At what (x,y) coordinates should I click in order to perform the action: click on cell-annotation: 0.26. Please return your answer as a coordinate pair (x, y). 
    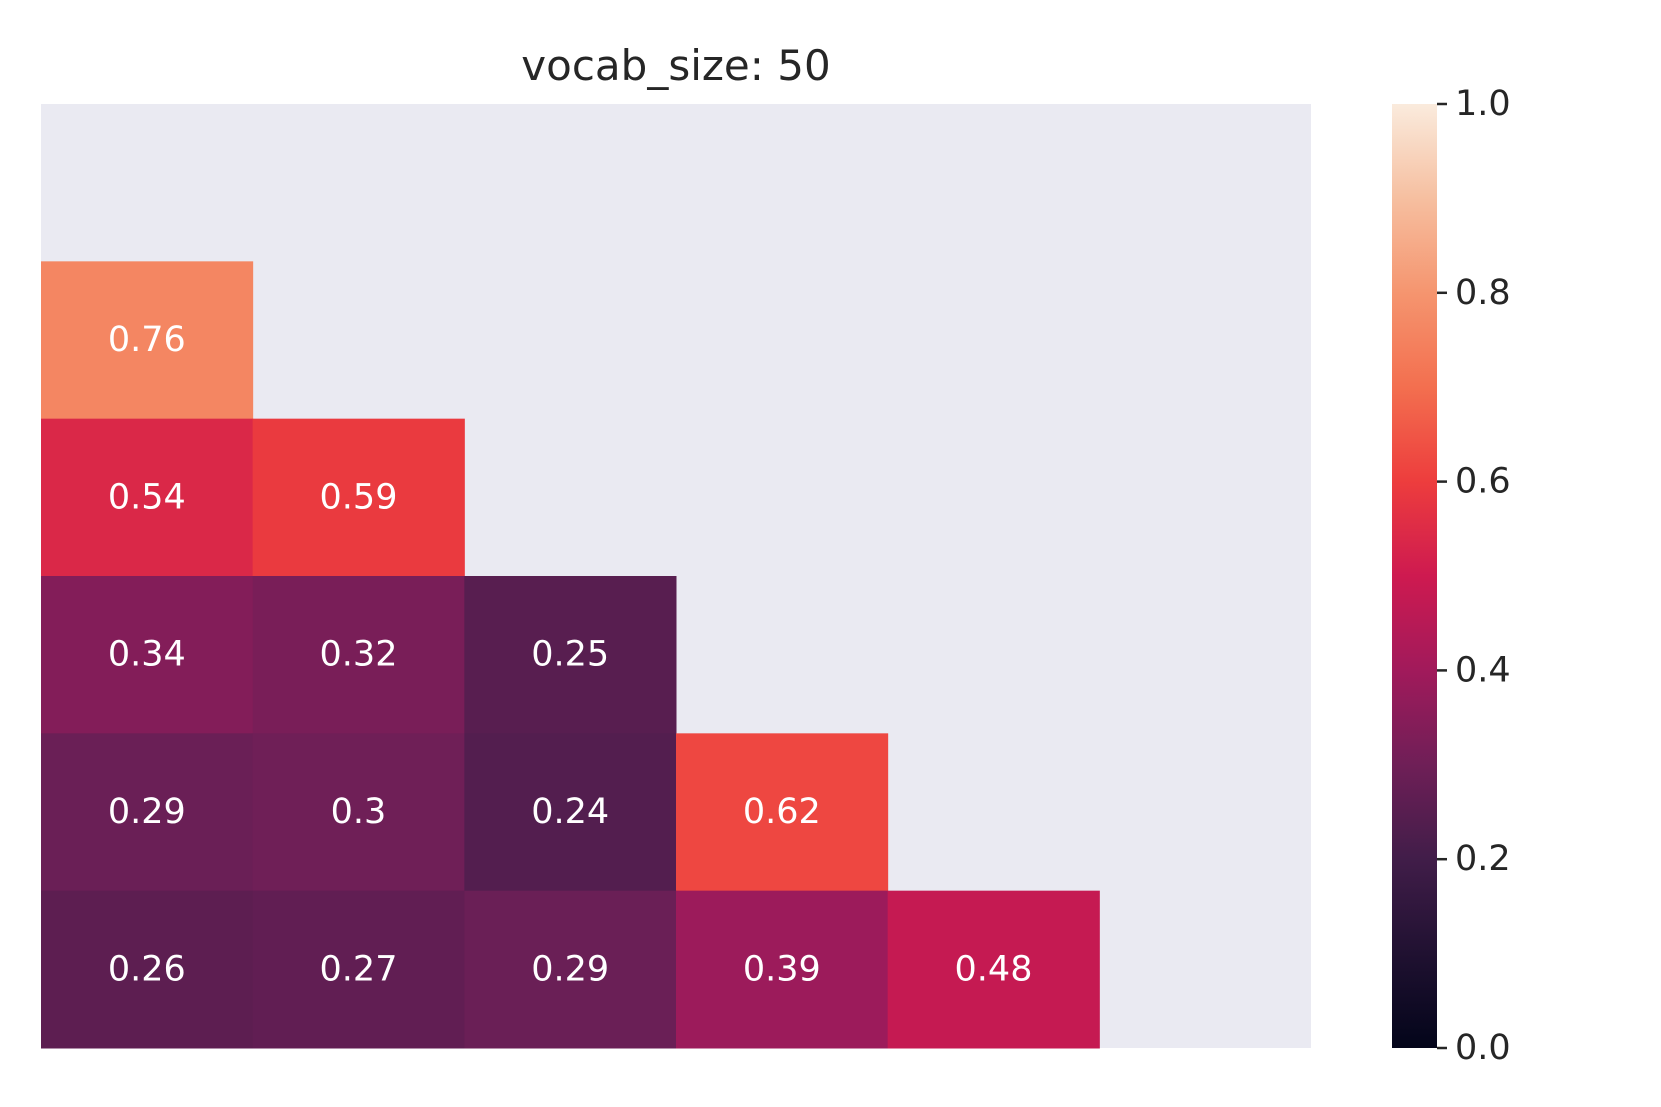
    Looking at the image, I should click on (147, 969).